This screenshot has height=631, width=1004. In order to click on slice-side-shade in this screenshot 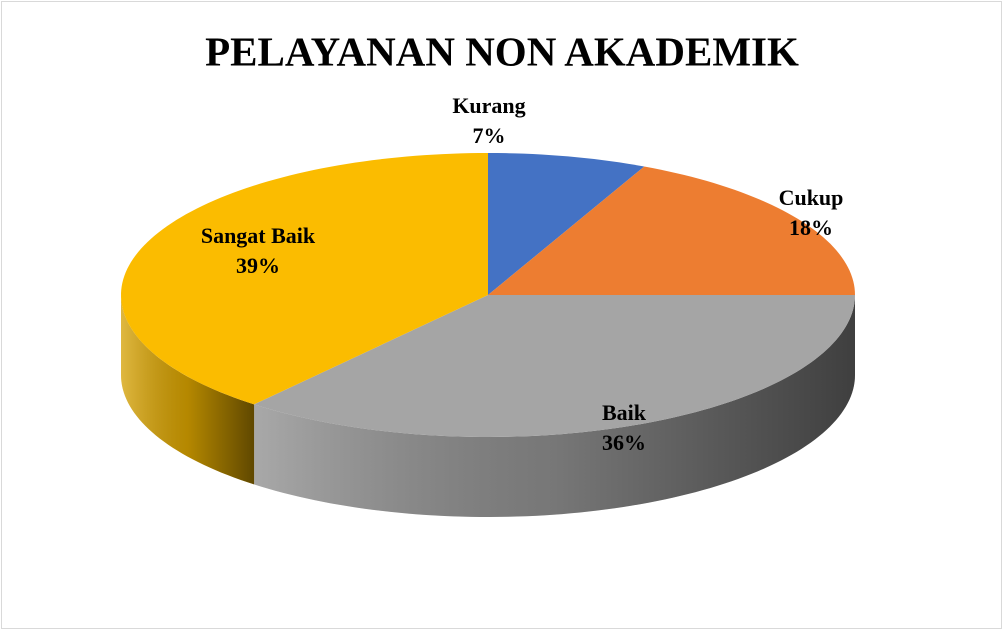, I will do `click(188, 390)`.